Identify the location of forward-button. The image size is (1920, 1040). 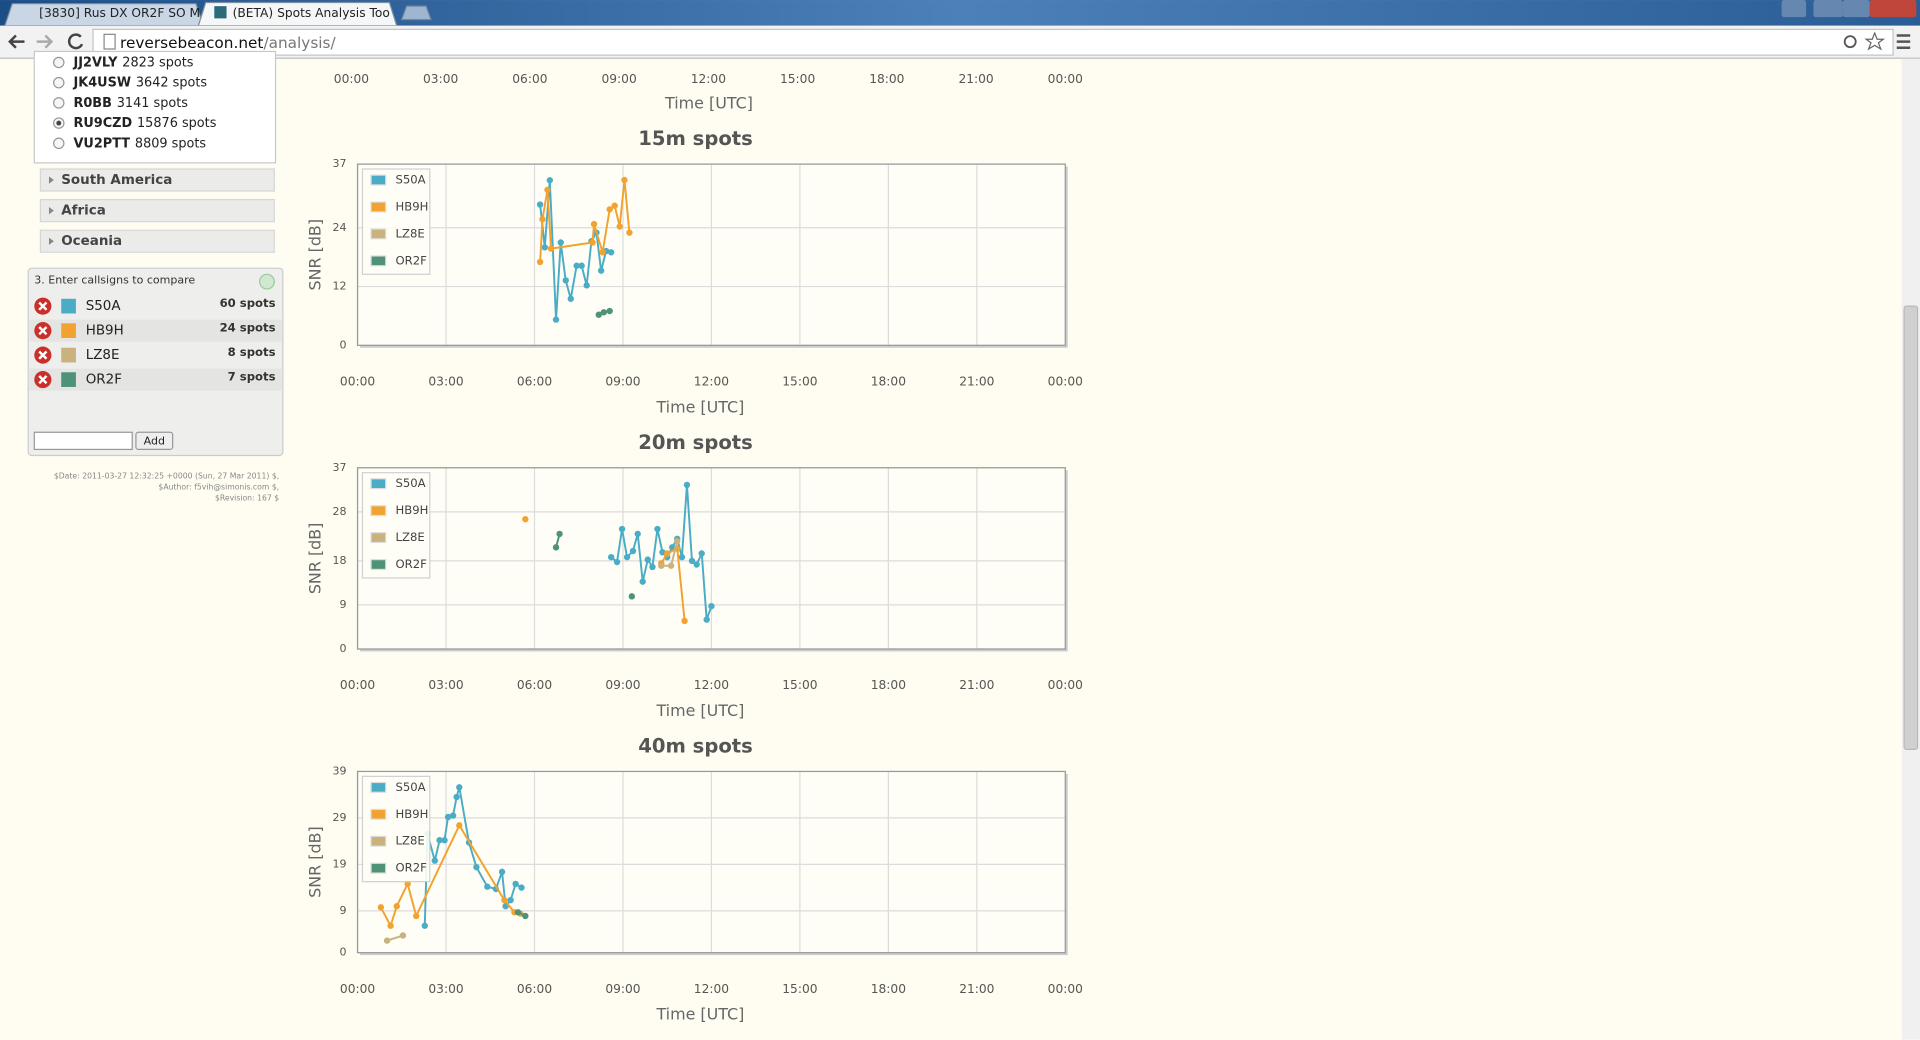
(45, 41).